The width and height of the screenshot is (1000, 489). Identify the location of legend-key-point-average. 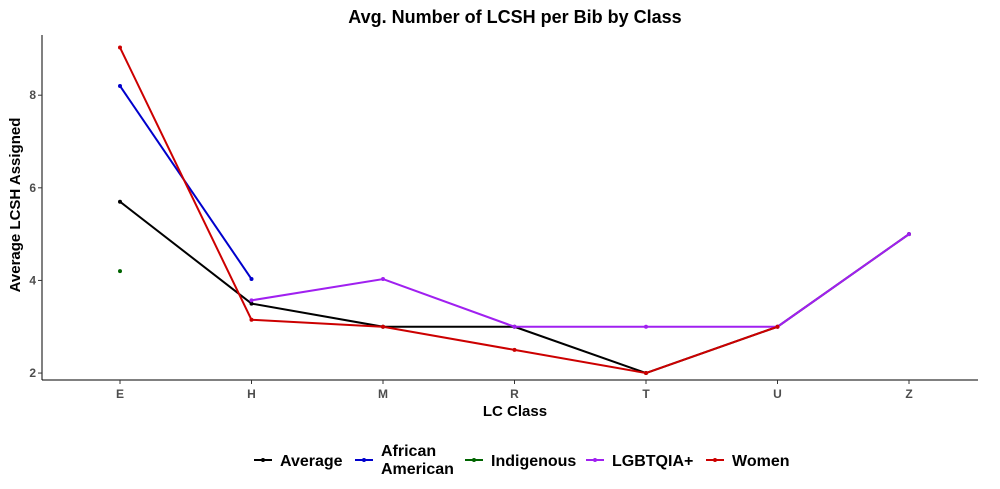
(263, 460).